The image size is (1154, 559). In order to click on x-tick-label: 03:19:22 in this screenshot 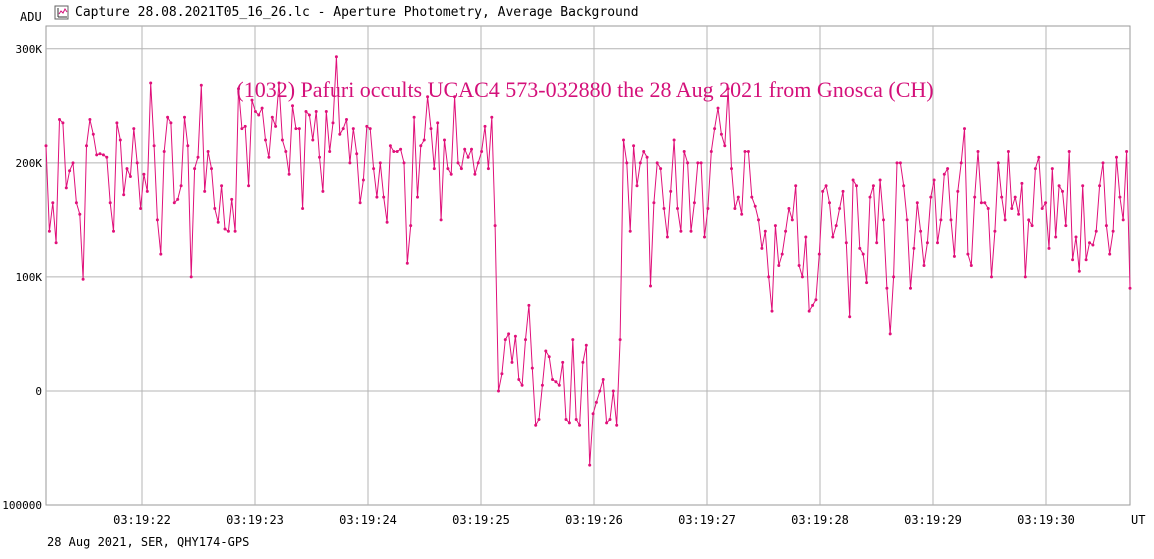, I will do `click(142, 520)`.